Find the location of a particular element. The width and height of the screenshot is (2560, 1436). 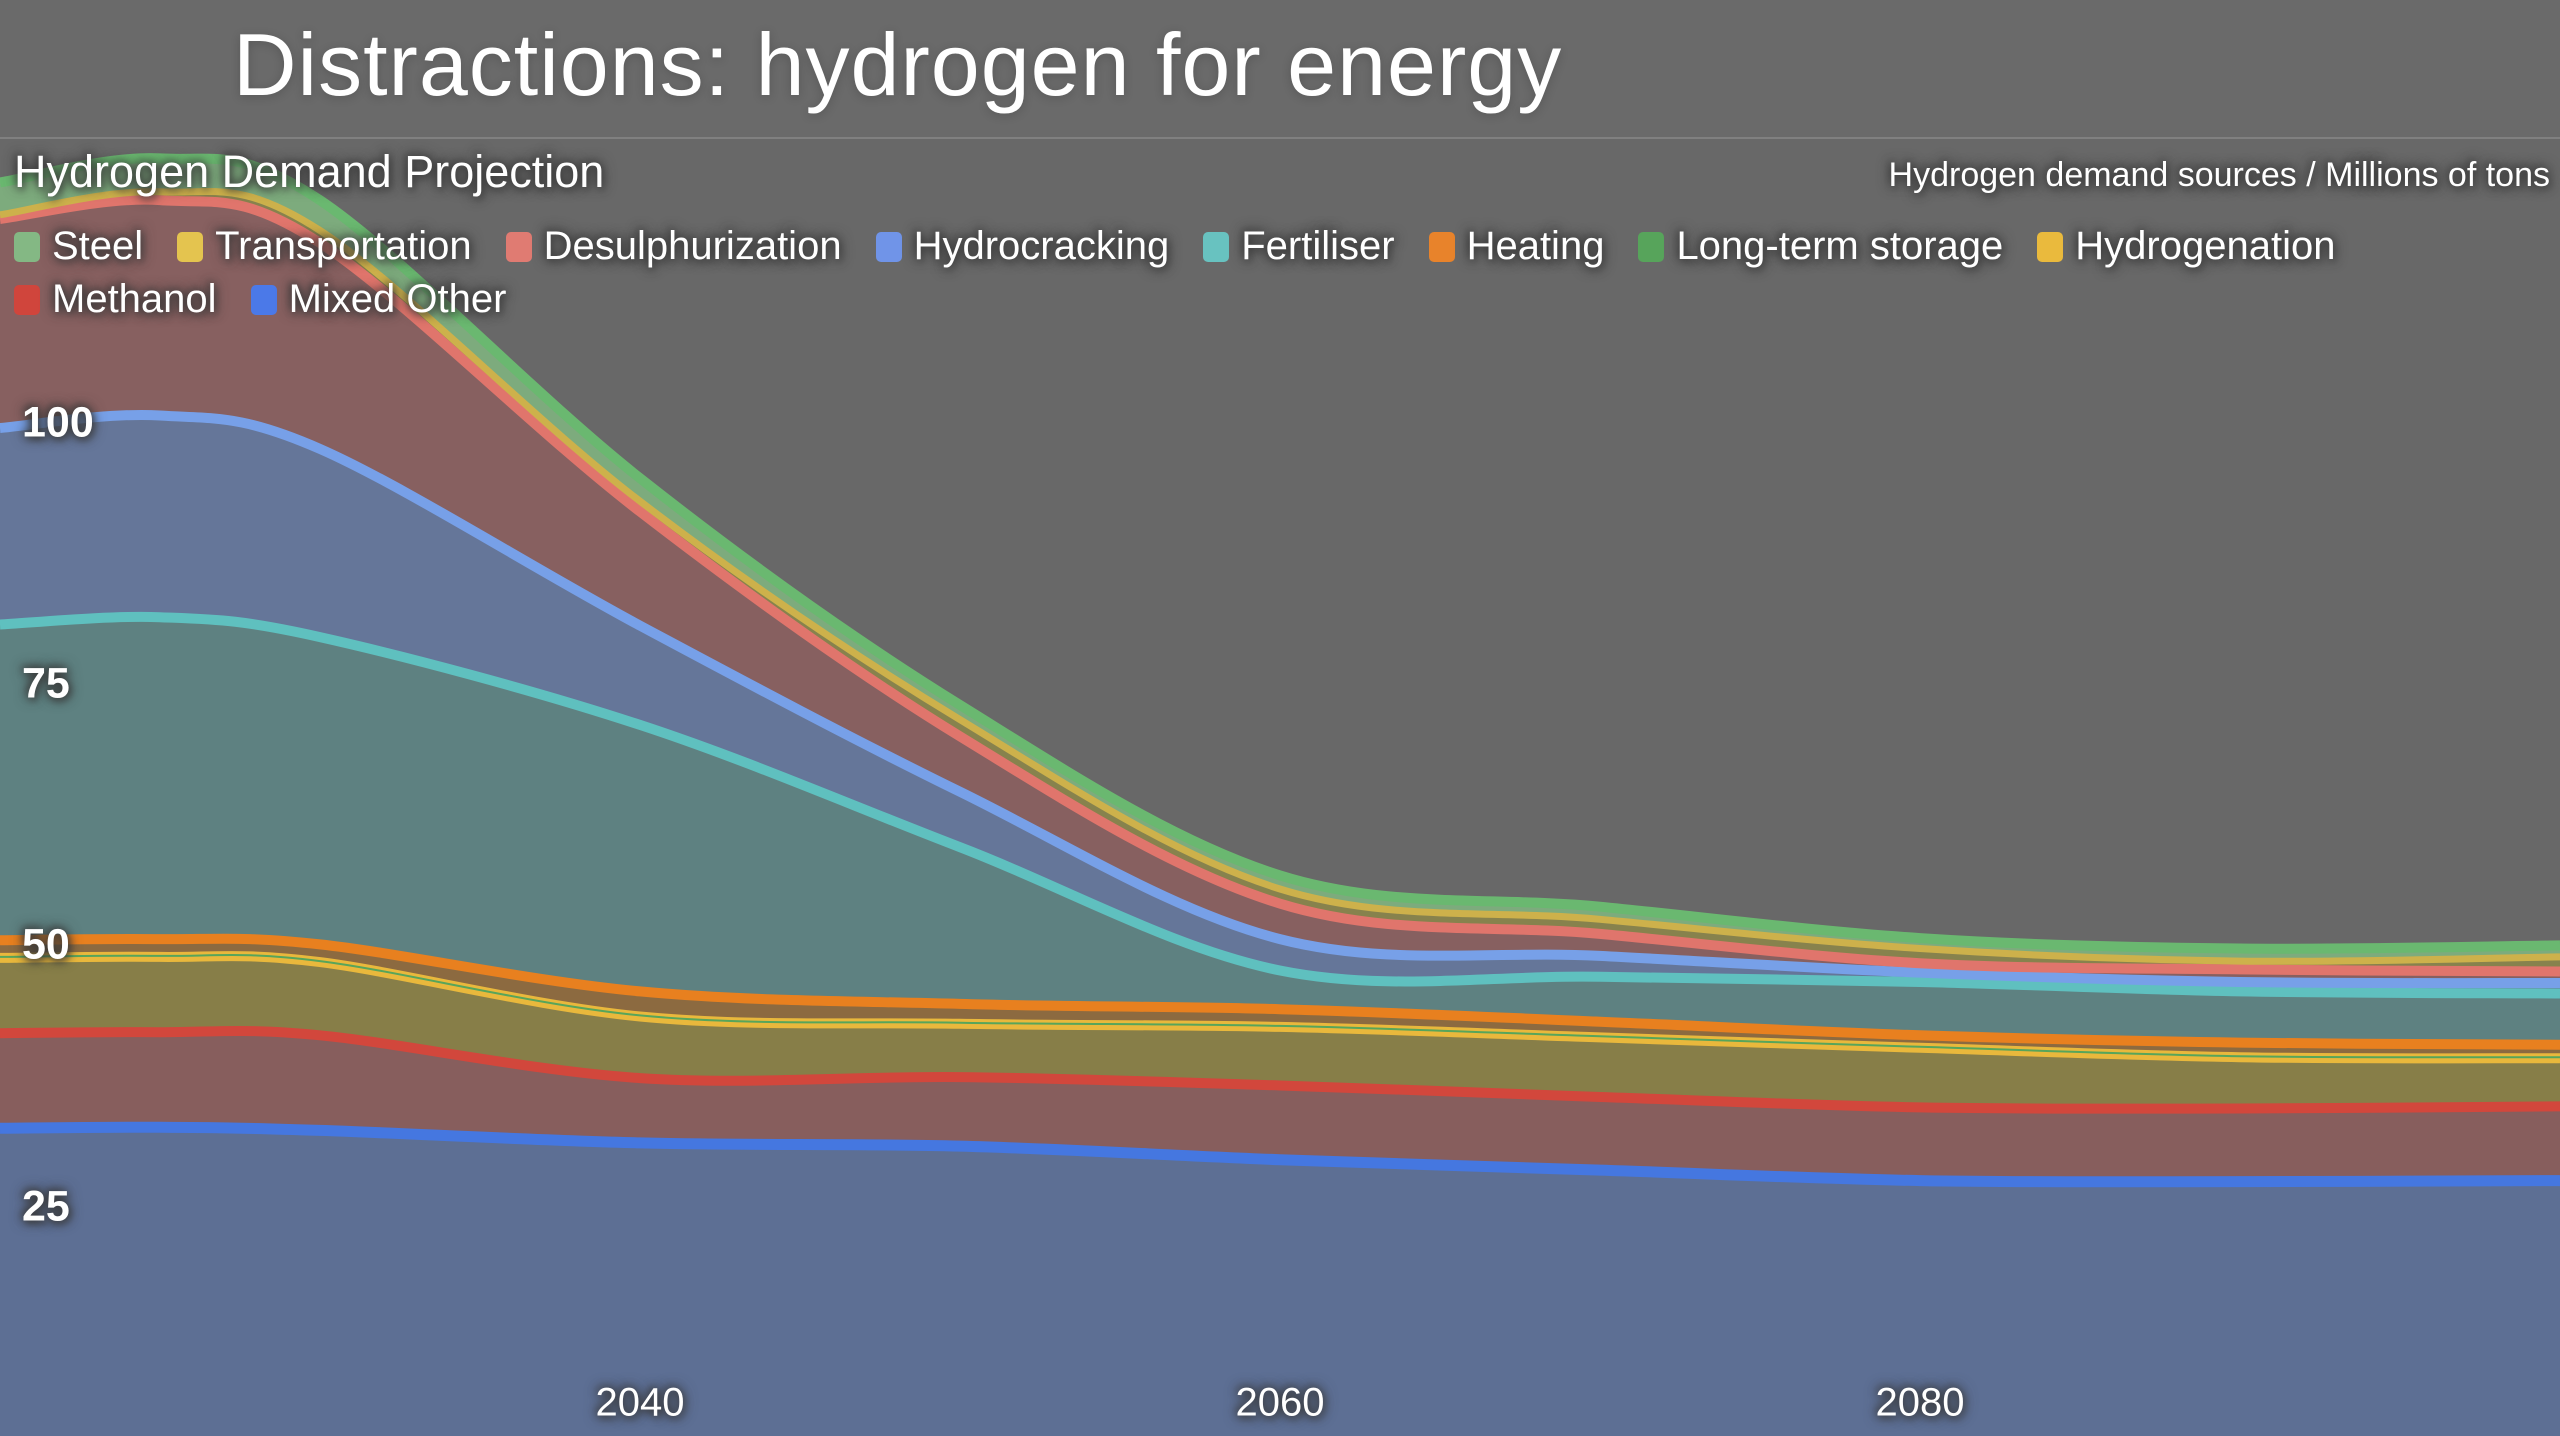

y-tick-label-25: 25 is located at coordinates (46, 1206).